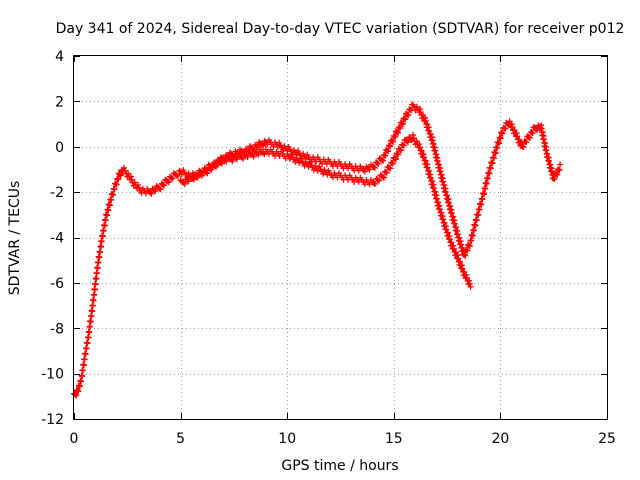  I want to click on y-tick-label: 0, so click(59, 148).